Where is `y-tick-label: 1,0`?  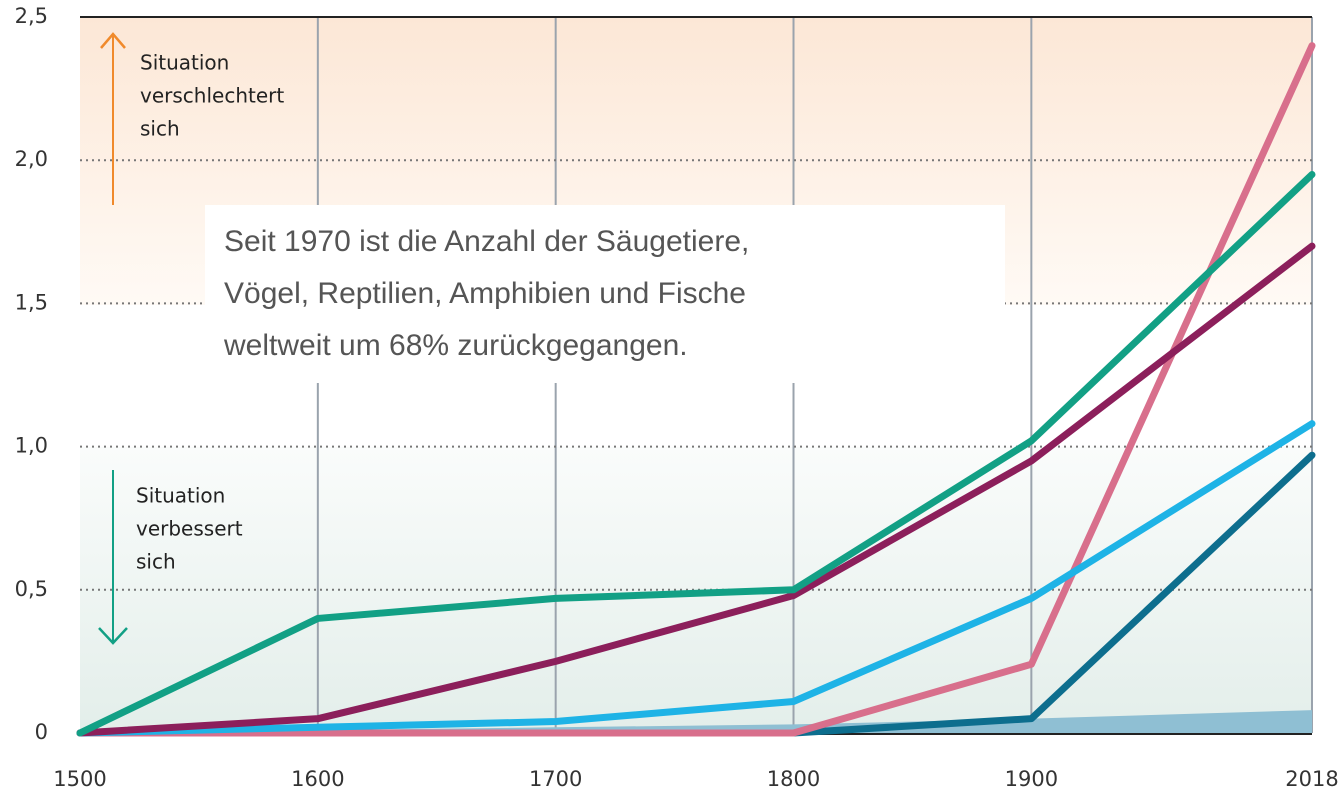
y-tick-label: 1,0 is located at coordinates (31, 446).